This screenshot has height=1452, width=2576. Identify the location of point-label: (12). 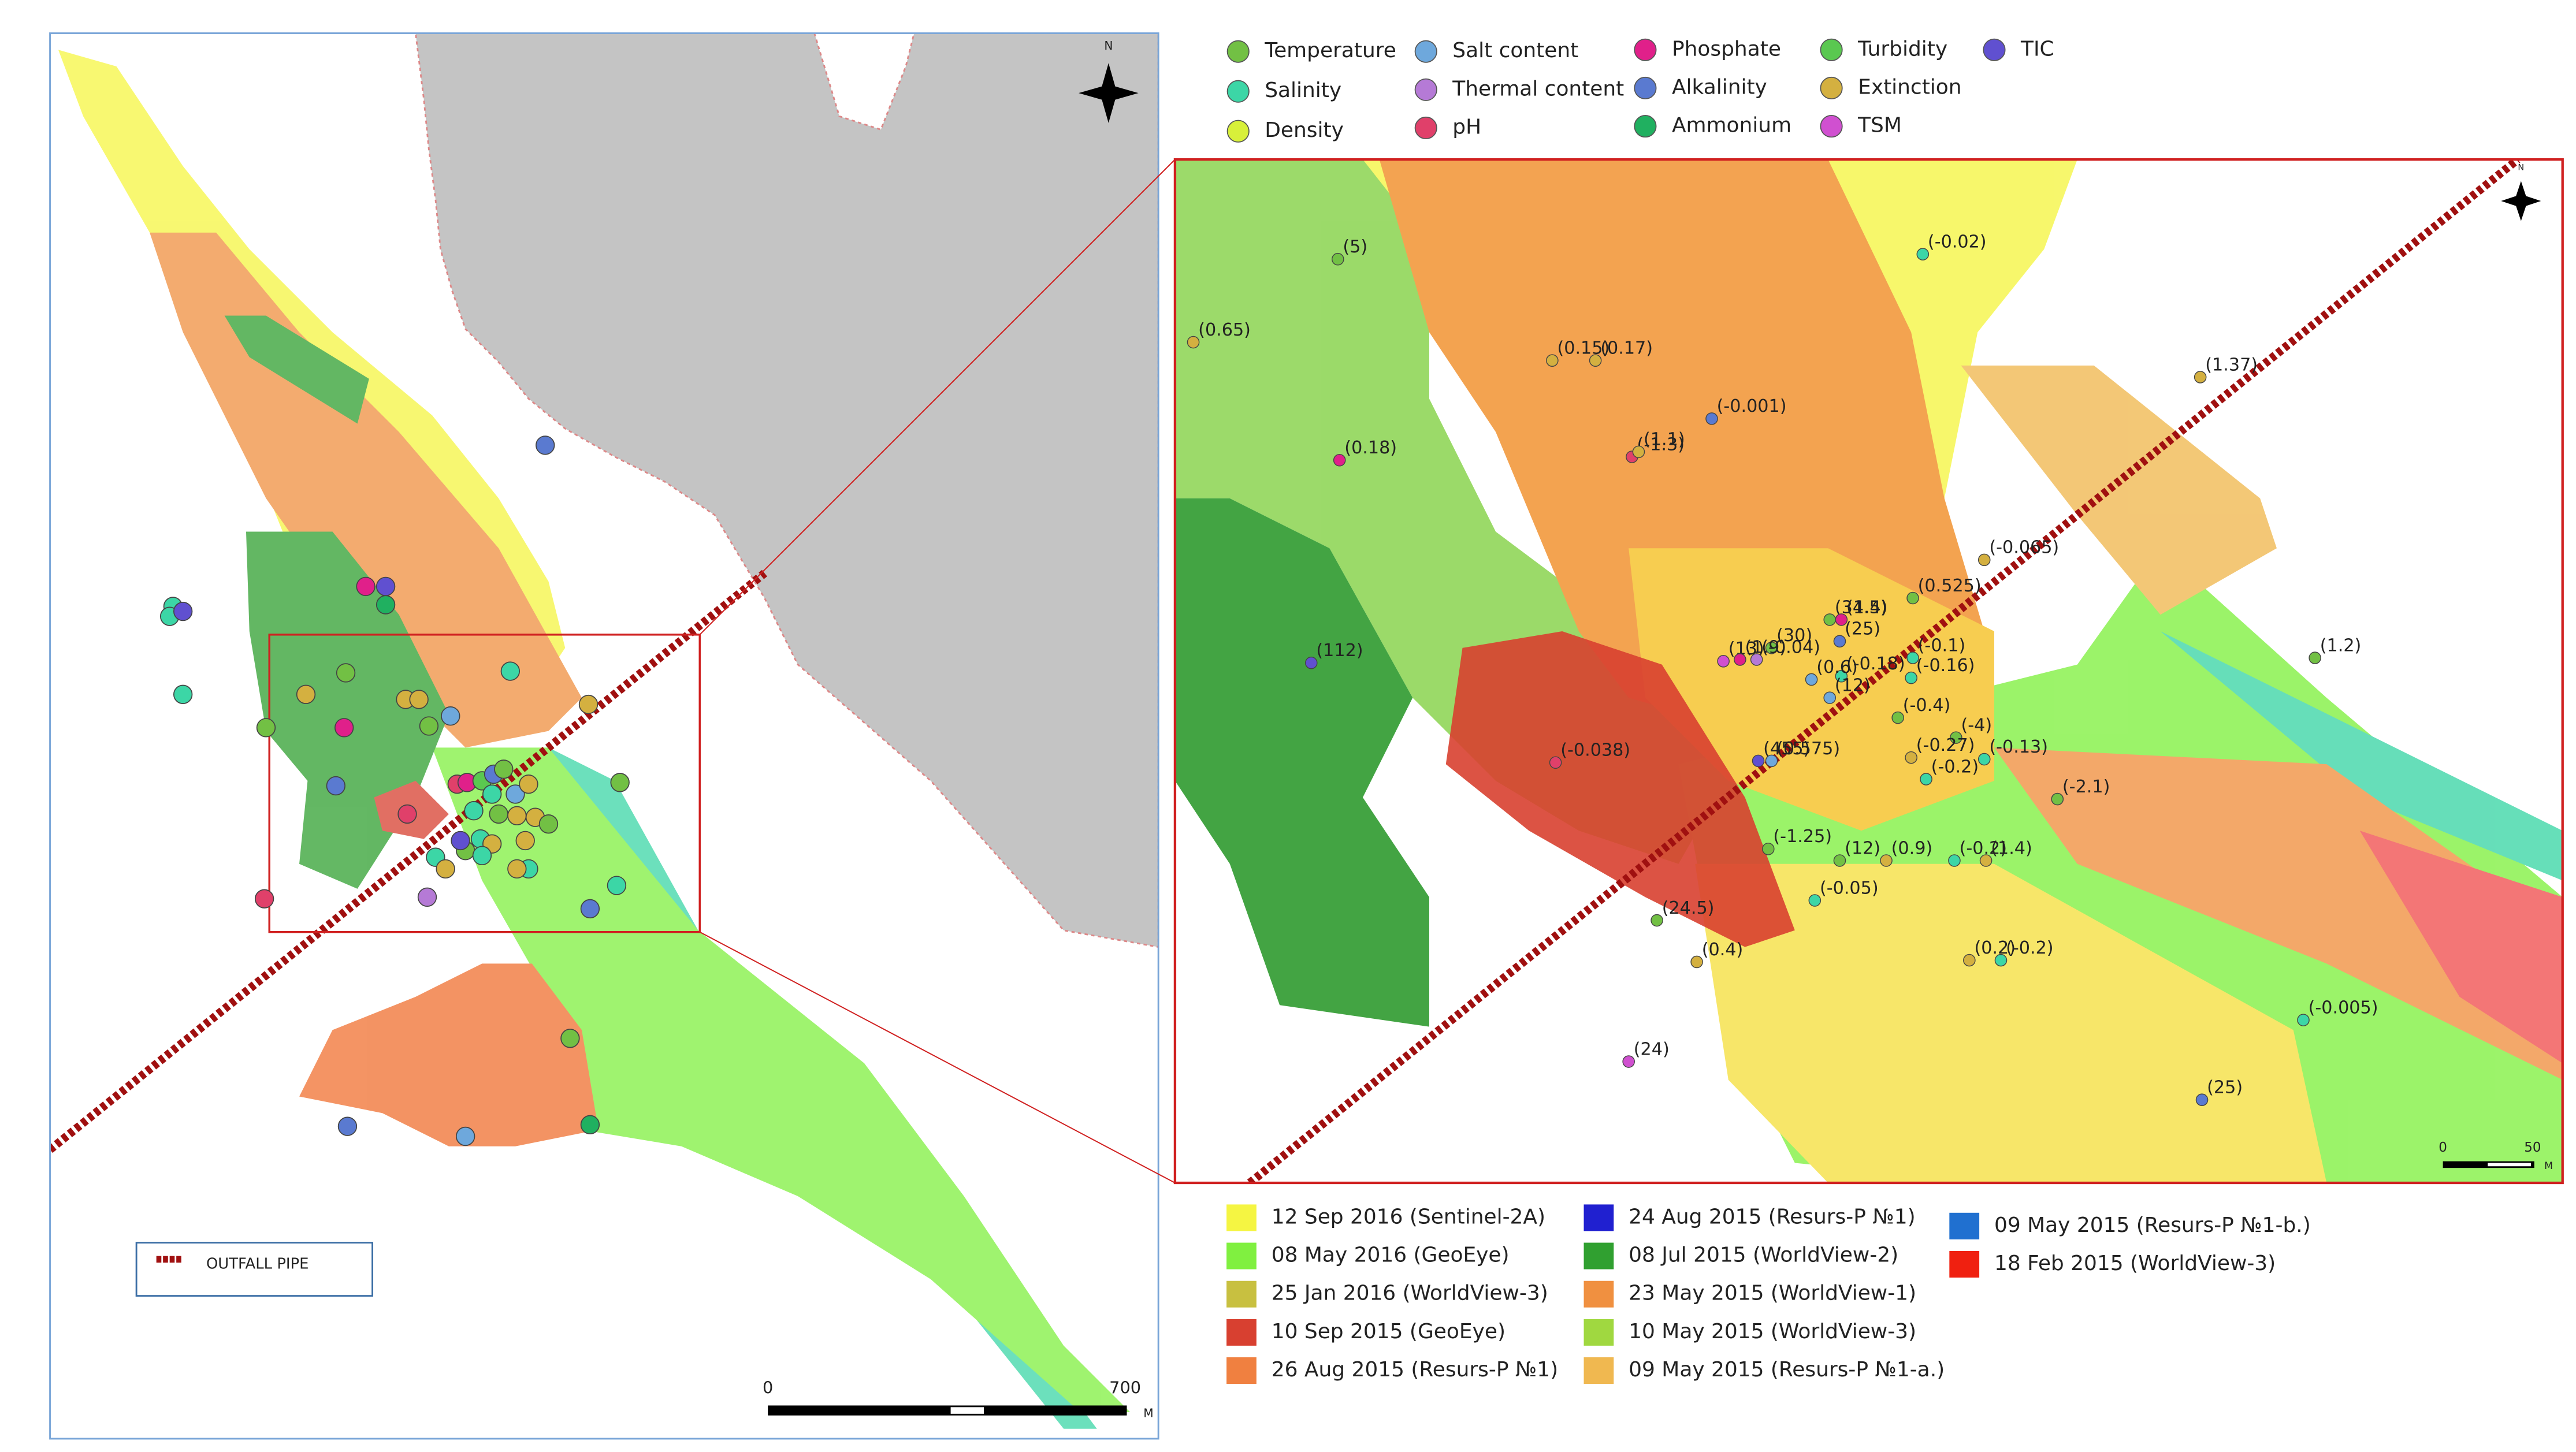
(1862, 848).